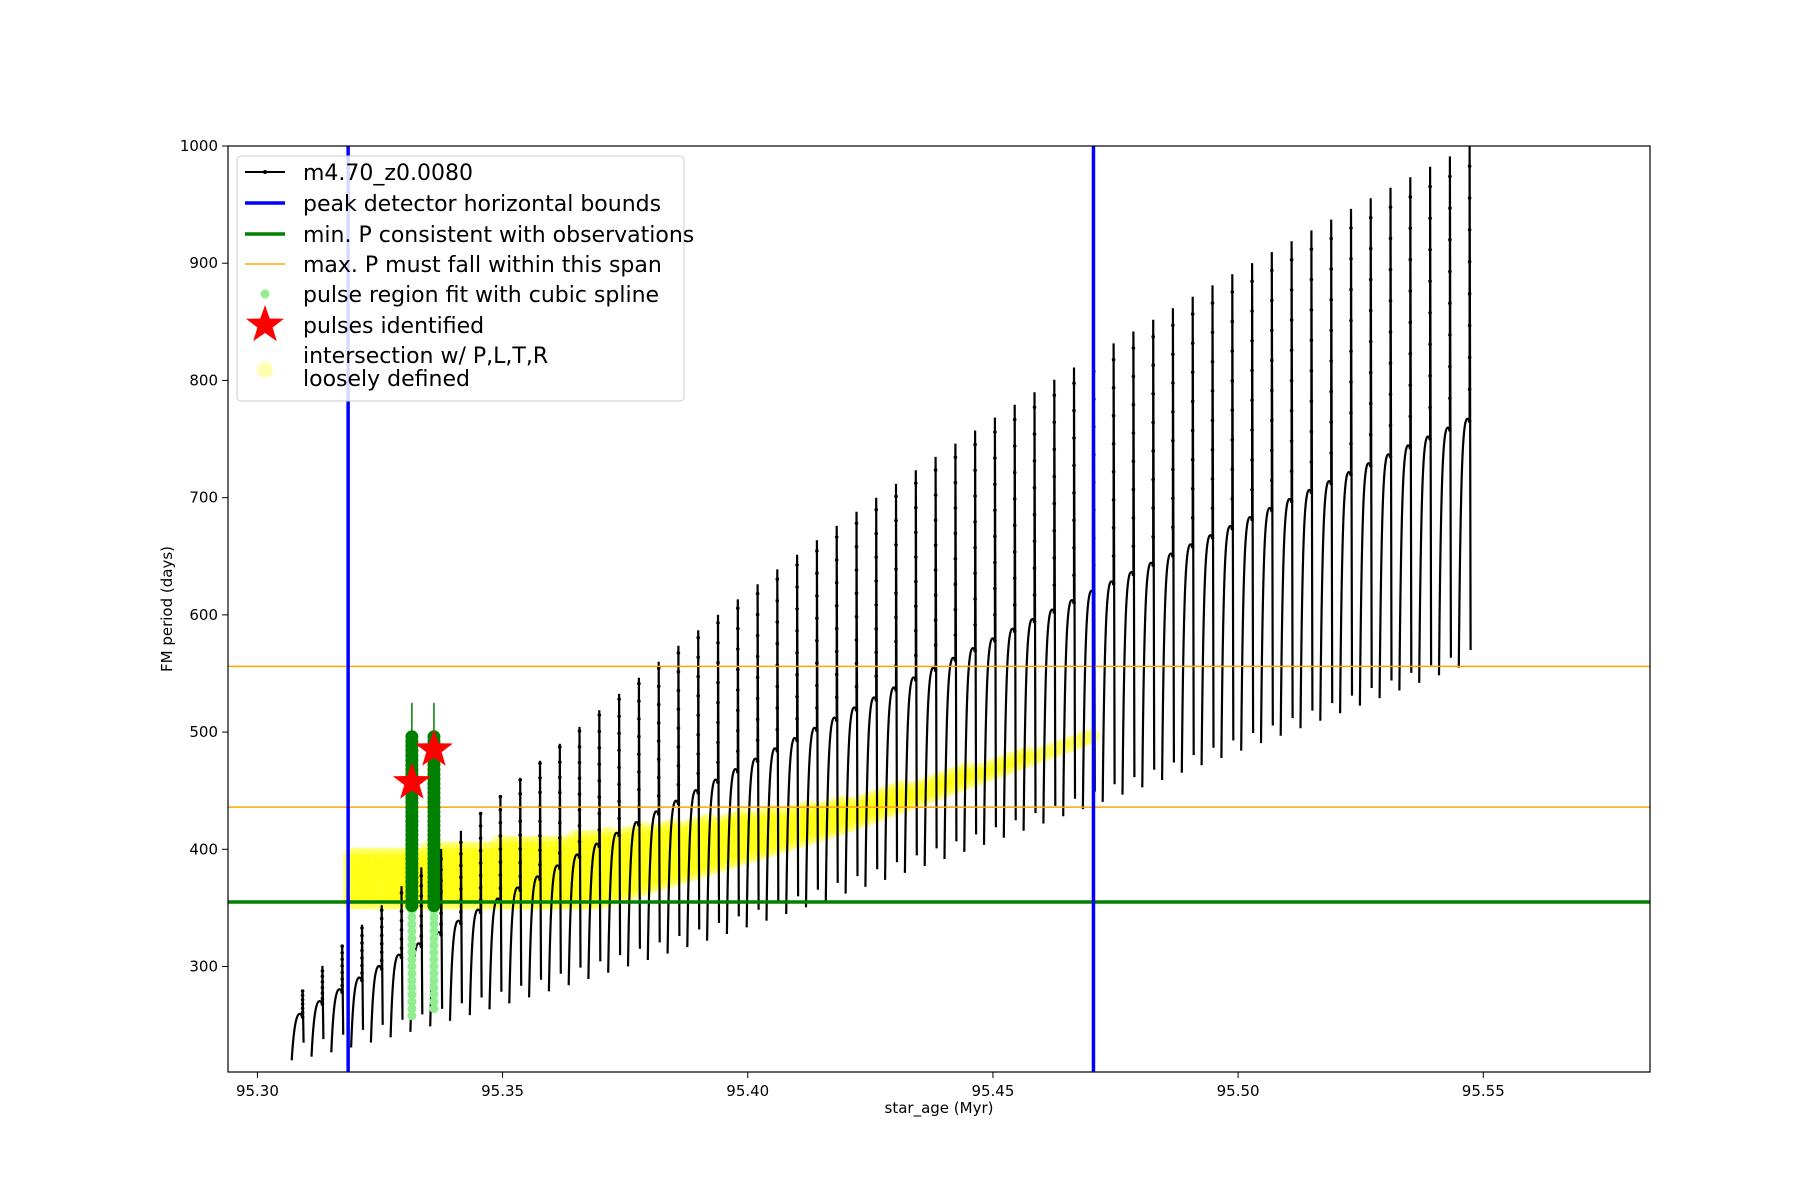 The width and height of the screenshot is (1800, 1200). Describe the element at coordinates (203, 967) in the screenshot. I see `y-tick-label: 300` at that location.